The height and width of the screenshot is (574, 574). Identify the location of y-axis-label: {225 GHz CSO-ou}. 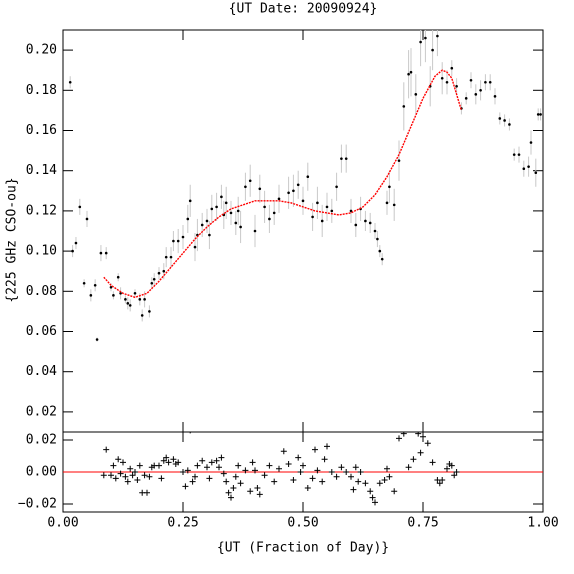
(12, 239).